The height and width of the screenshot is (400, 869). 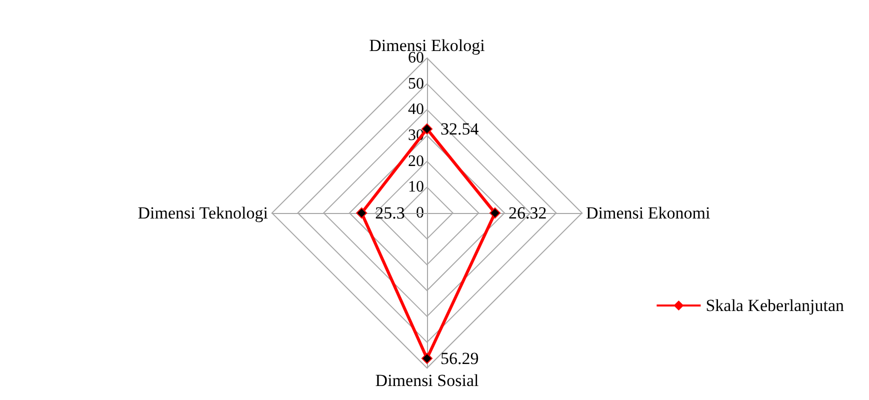 I want to click on y-tick-label: 10, so click(x=416, y=187).